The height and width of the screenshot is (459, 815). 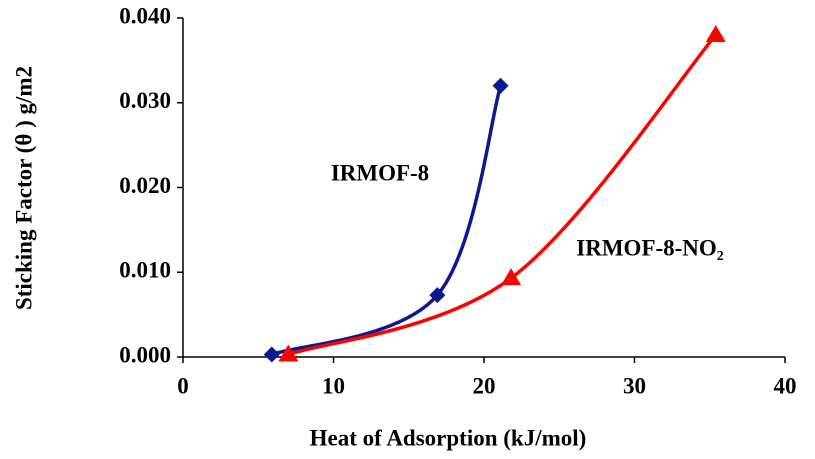 What do you see at coordinates (484, 385) in the screenshot?
I see `x-tick-label: 20` at bounding box center [484, 385].